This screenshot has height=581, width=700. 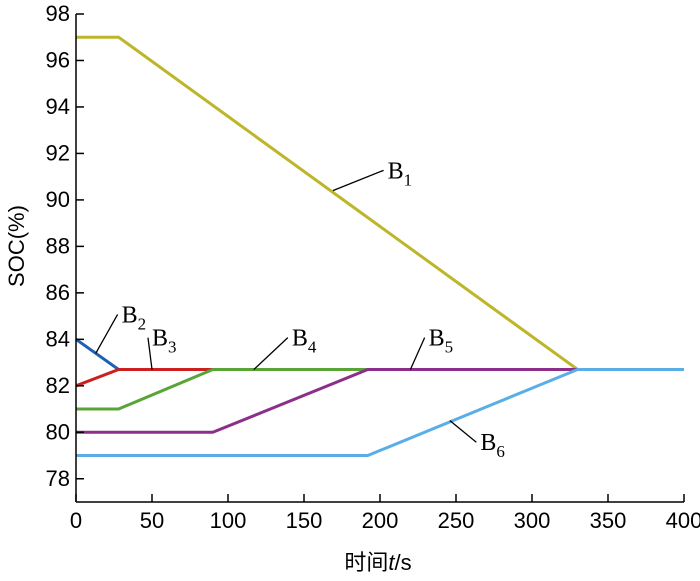 I want to click on x-axis-title: 时间t/s, so click(x=377, y=562).